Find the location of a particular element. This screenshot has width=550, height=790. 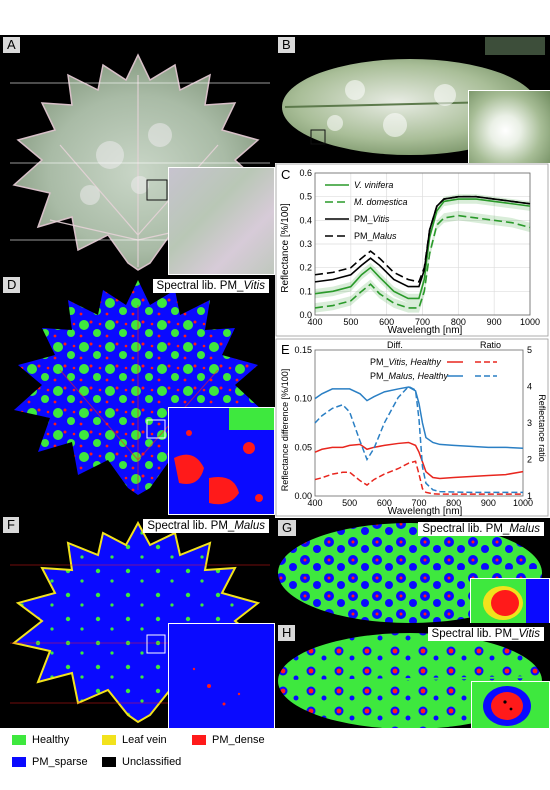

panel-g-classification-apple: G Spectral lib. PM_Malus is located at coordinates (412, 570).